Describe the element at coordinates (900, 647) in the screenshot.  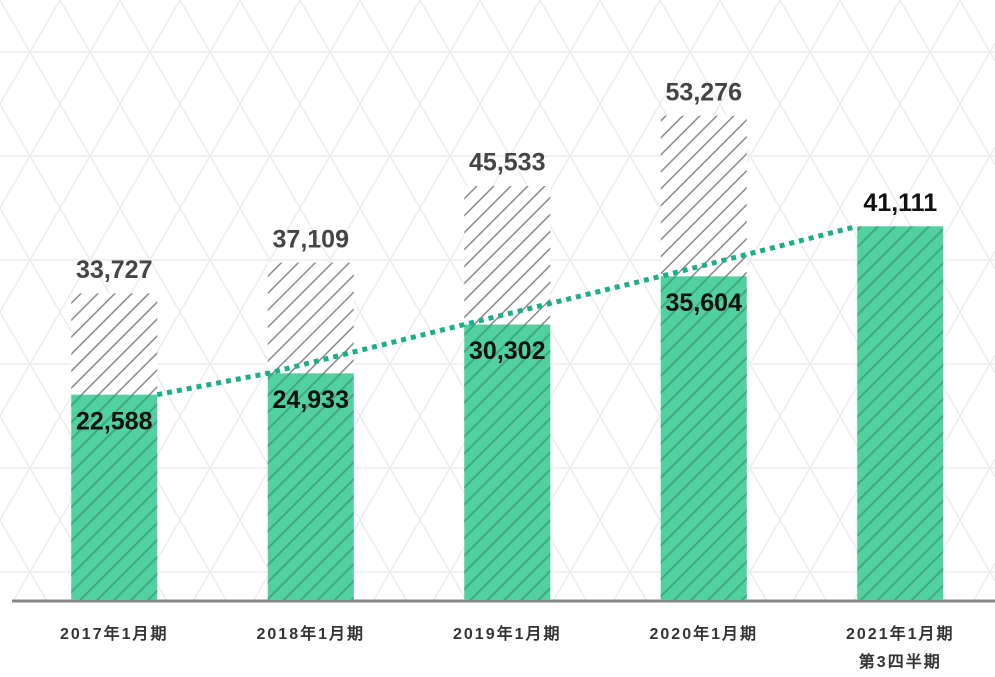
I see `x-tick-label: 2021年1月期第3四半期` at that location.